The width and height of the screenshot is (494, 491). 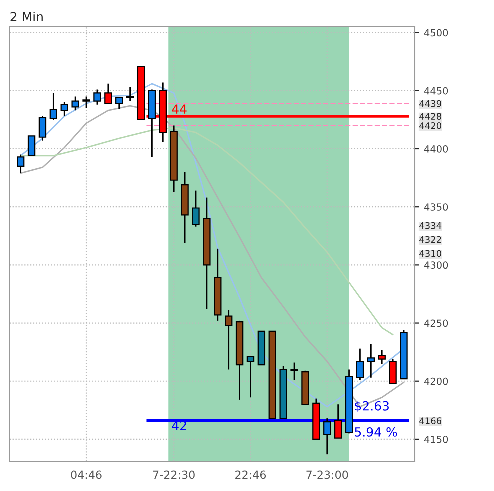 What do you see at coordinates (251, 475) in the screenshot?
I see `x-tick-label: 22:46` at bounding box center [251, 475].